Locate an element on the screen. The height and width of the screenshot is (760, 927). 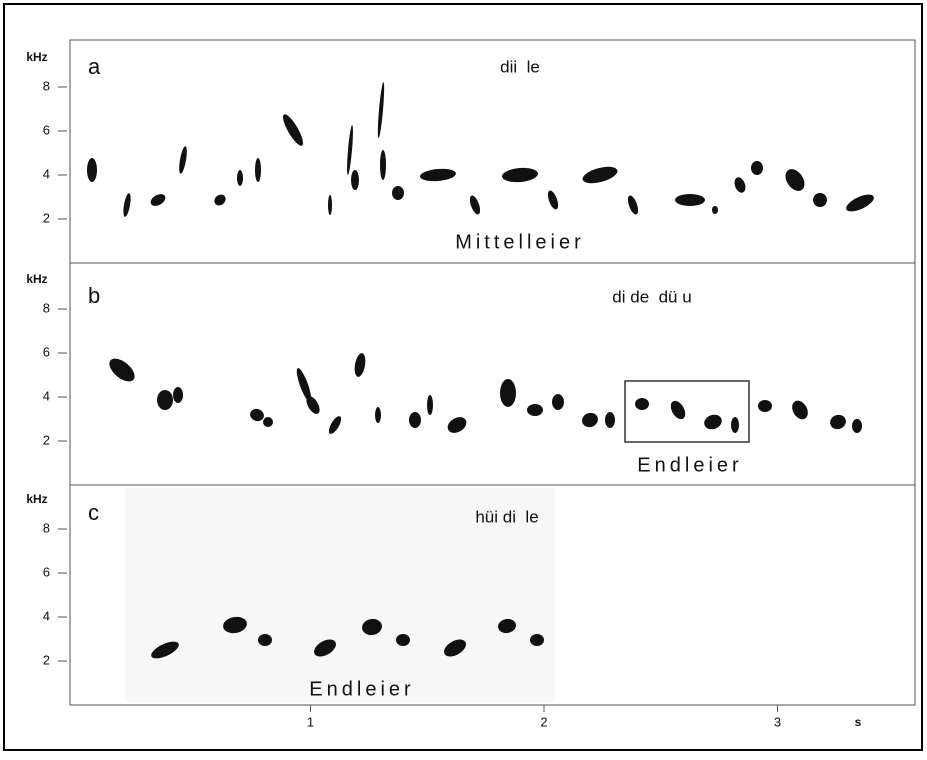
syllable-label: di de dü u is located at coordinates (651, 296).